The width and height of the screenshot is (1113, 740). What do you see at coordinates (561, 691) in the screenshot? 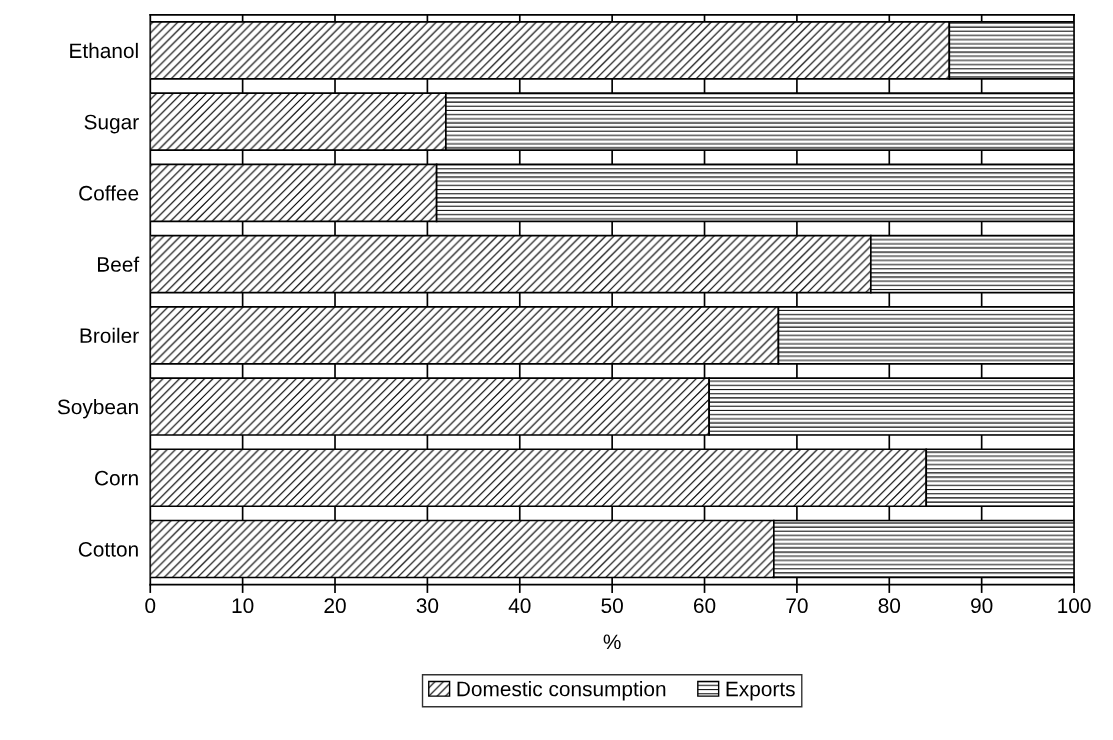
I see `legend-label: Domestic consumption` at bounding box center [561, 691].